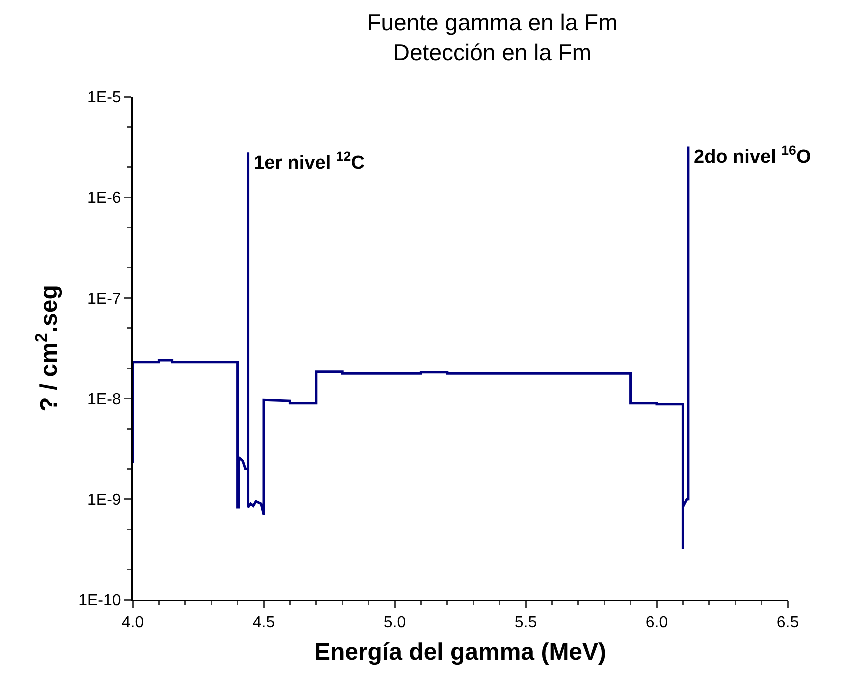  Describe the element at coordinates (105, 98) in the screenshot. I see `y-tick-label: 1E-5` at that location.